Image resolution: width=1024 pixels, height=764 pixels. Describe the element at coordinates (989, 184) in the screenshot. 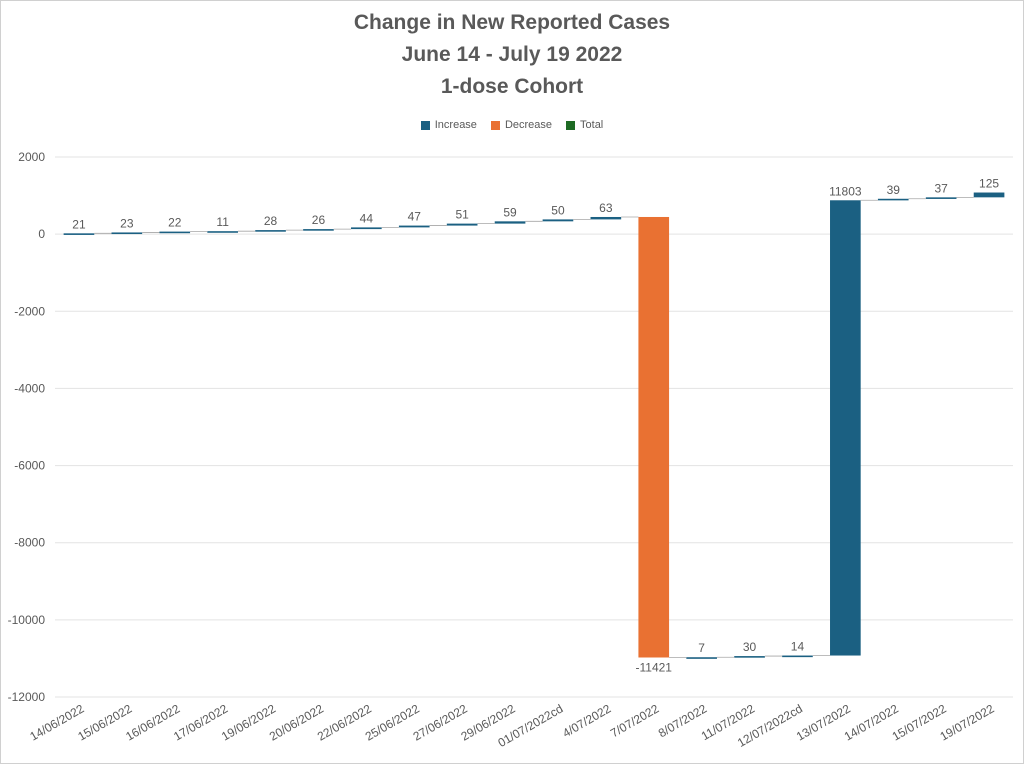

I see `data-label-19: 125` at that location.